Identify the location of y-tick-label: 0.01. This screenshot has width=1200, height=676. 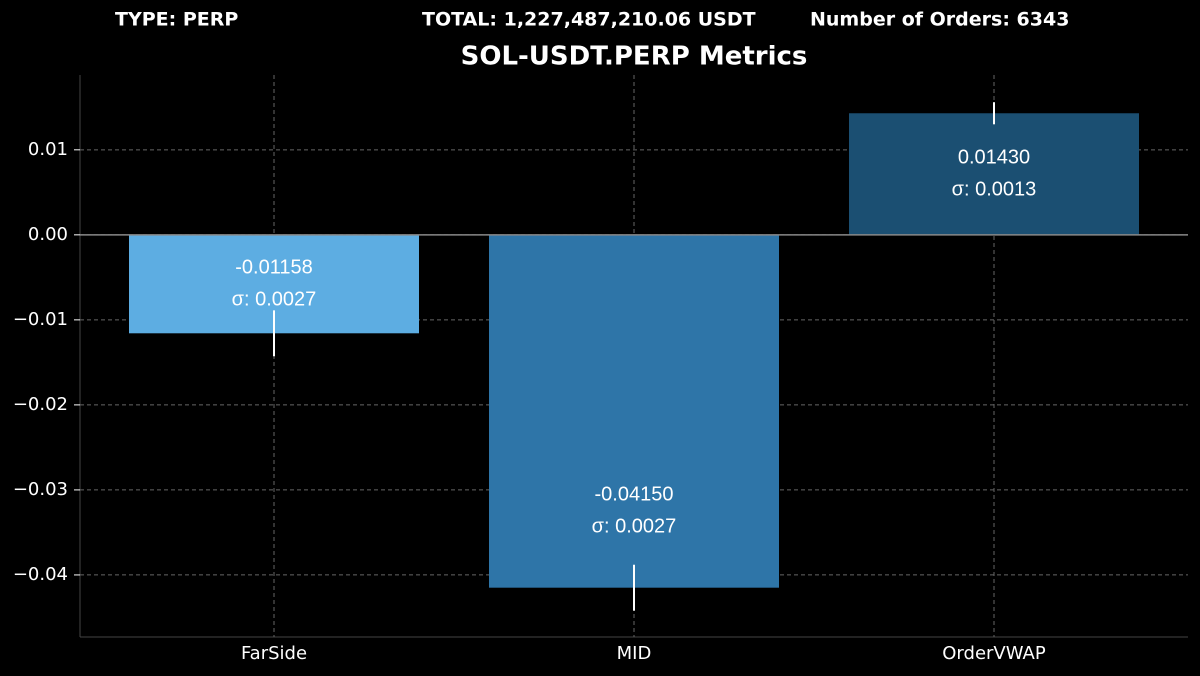
(48, 149).